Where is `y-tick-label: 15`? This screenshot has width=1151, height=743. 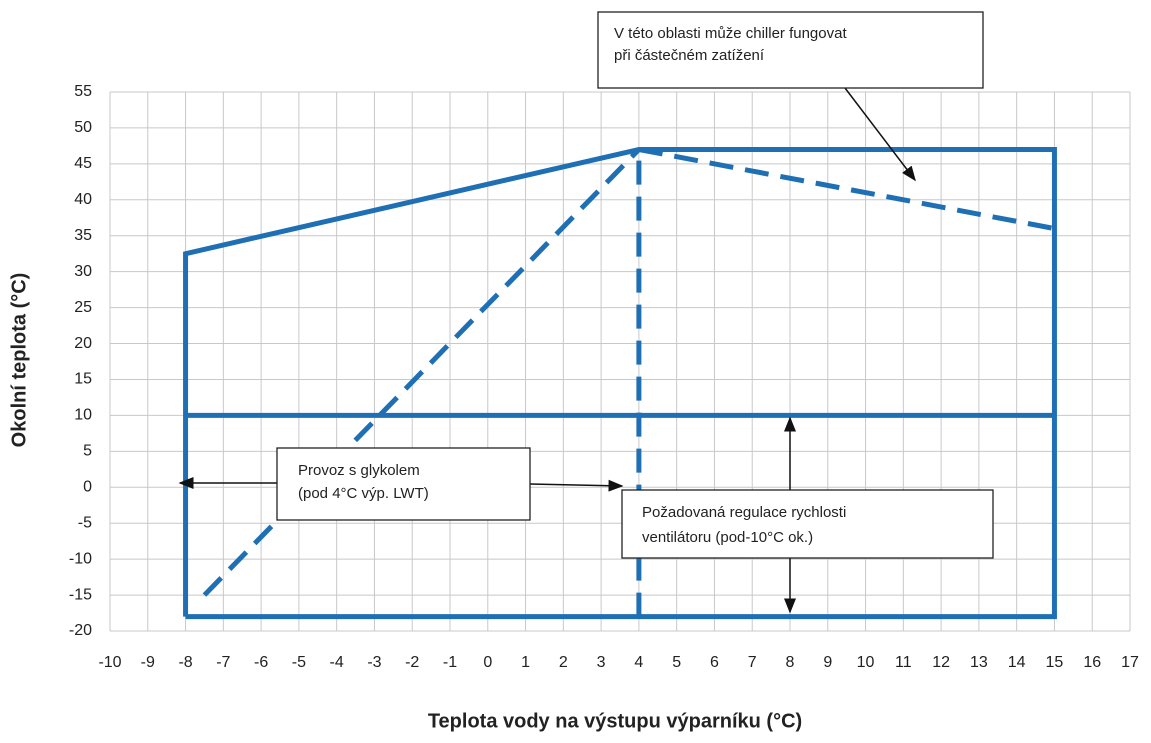 y-tick-label: 15 is located at coordinates (83, 379).